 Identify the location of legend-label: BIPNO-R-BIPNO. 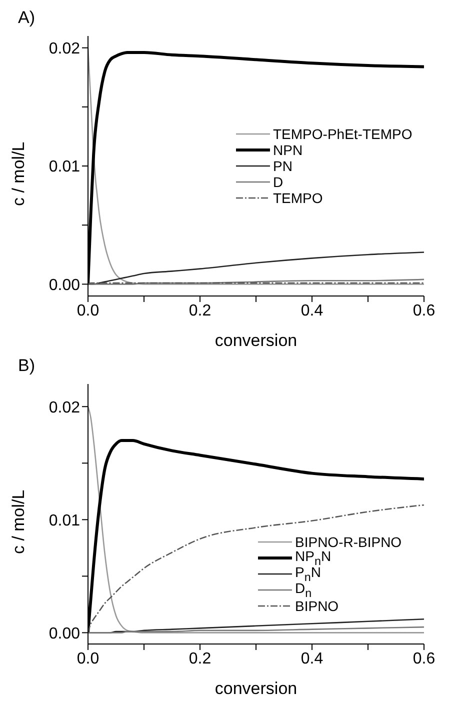
(348, 542).